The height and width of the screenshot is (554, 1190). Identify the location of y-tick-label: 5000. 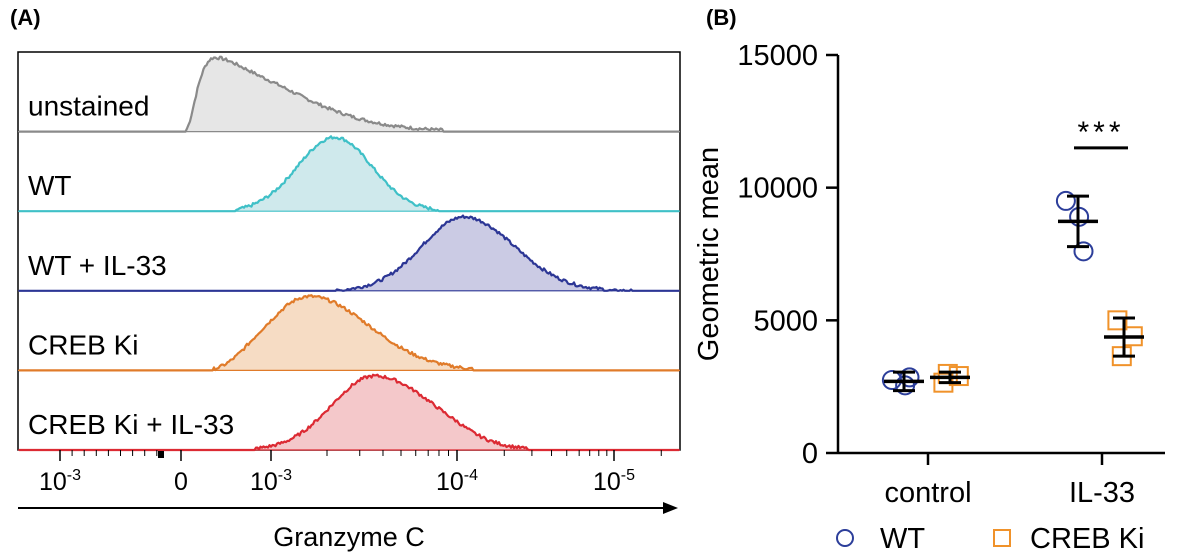
(785, 321).